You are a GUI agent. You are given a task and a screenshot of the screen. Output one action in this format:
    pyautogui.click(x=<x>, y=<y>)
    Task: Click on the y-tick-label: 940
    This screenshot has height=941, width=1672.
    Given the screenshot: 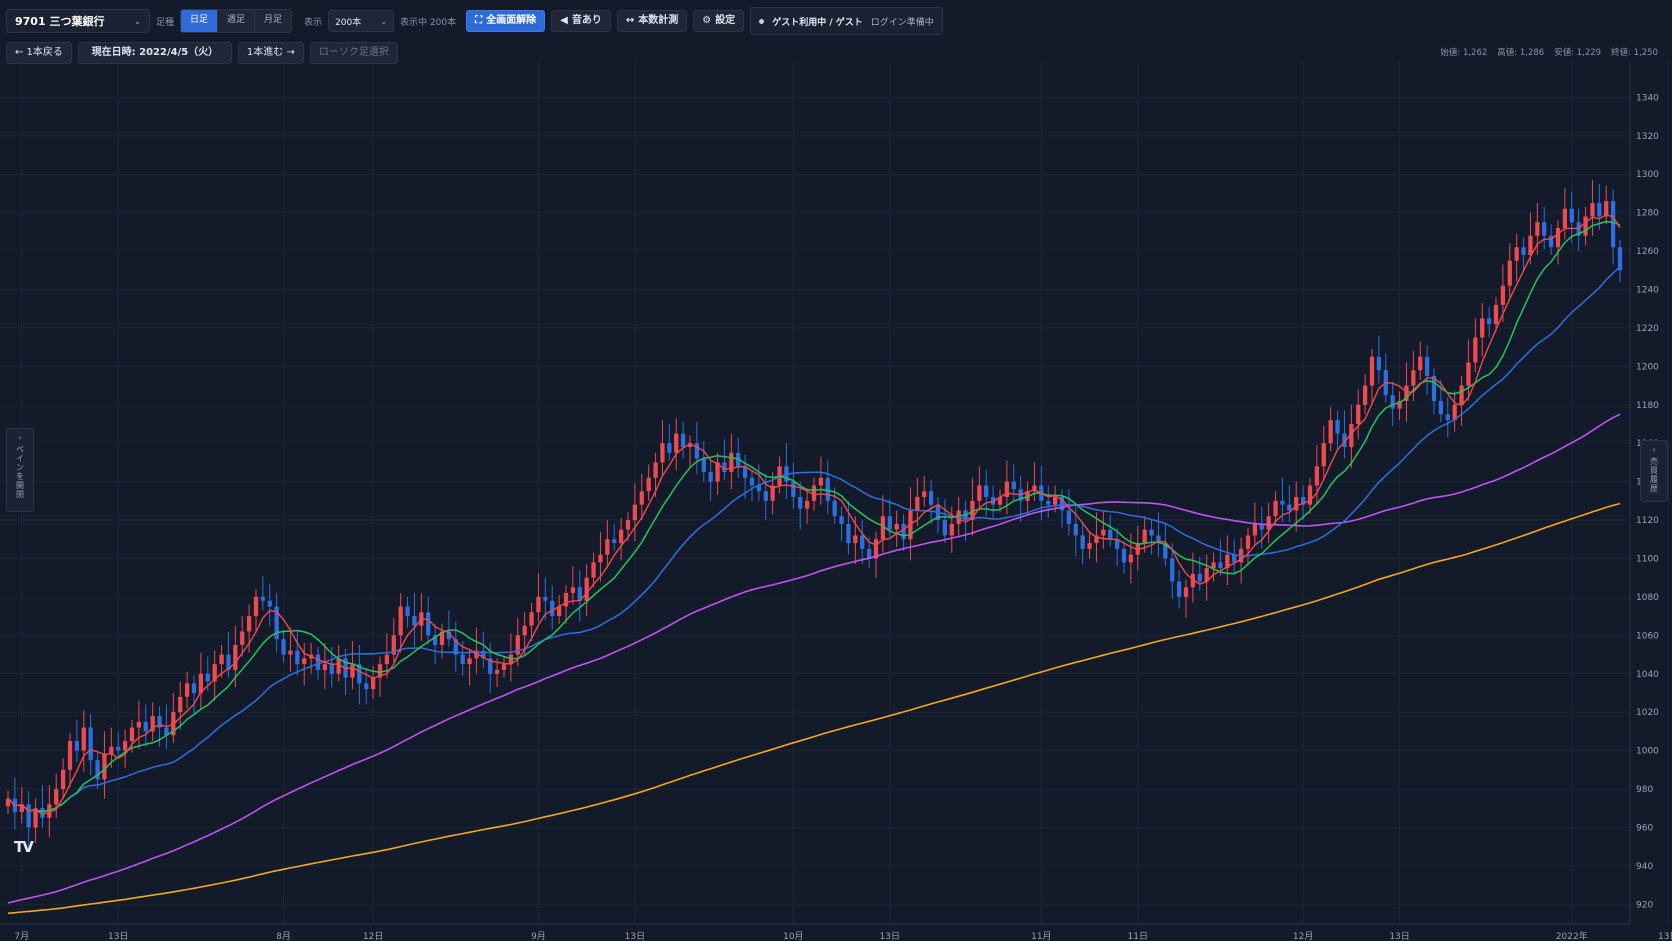 What is the action you would take?
    pyautogui.click(x=1644, y=867)
    